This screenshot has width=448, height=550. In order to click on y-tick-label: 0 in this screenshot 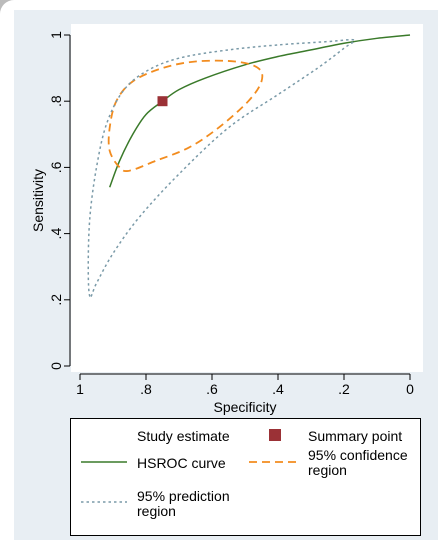, I will do `click(56, 366)`.